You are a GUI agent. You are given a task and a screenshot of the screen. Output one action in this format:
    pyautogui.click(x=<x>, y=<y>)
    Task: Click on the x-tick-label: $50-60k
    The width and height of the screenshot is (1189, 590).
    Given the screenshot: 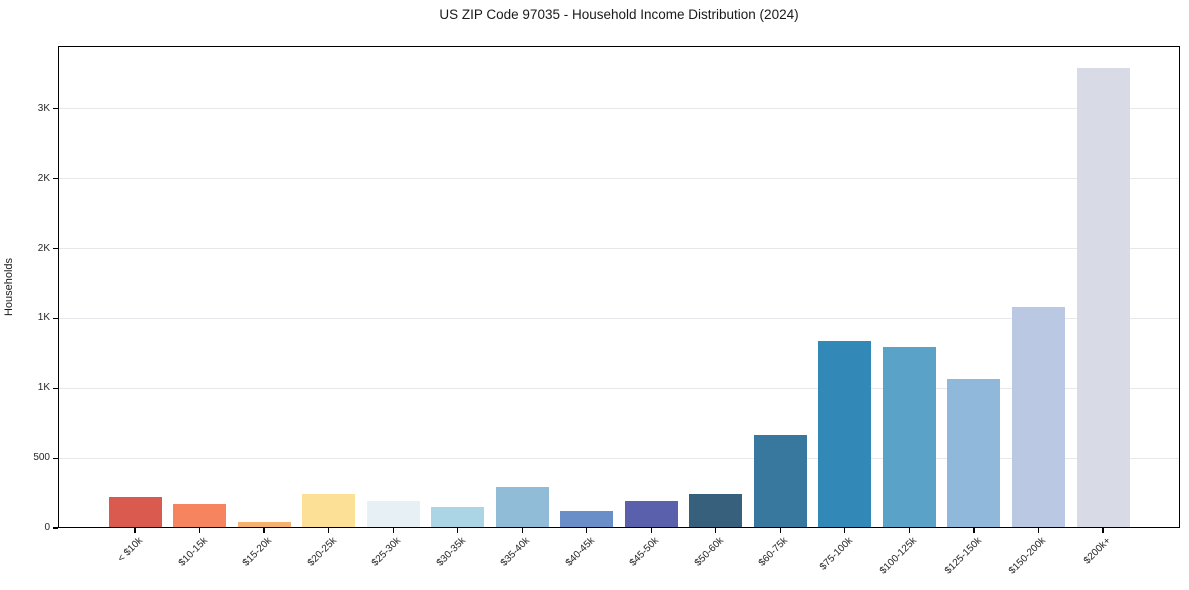 What is the action you would take?
    pyautogui.click(x=709, y=552)
    